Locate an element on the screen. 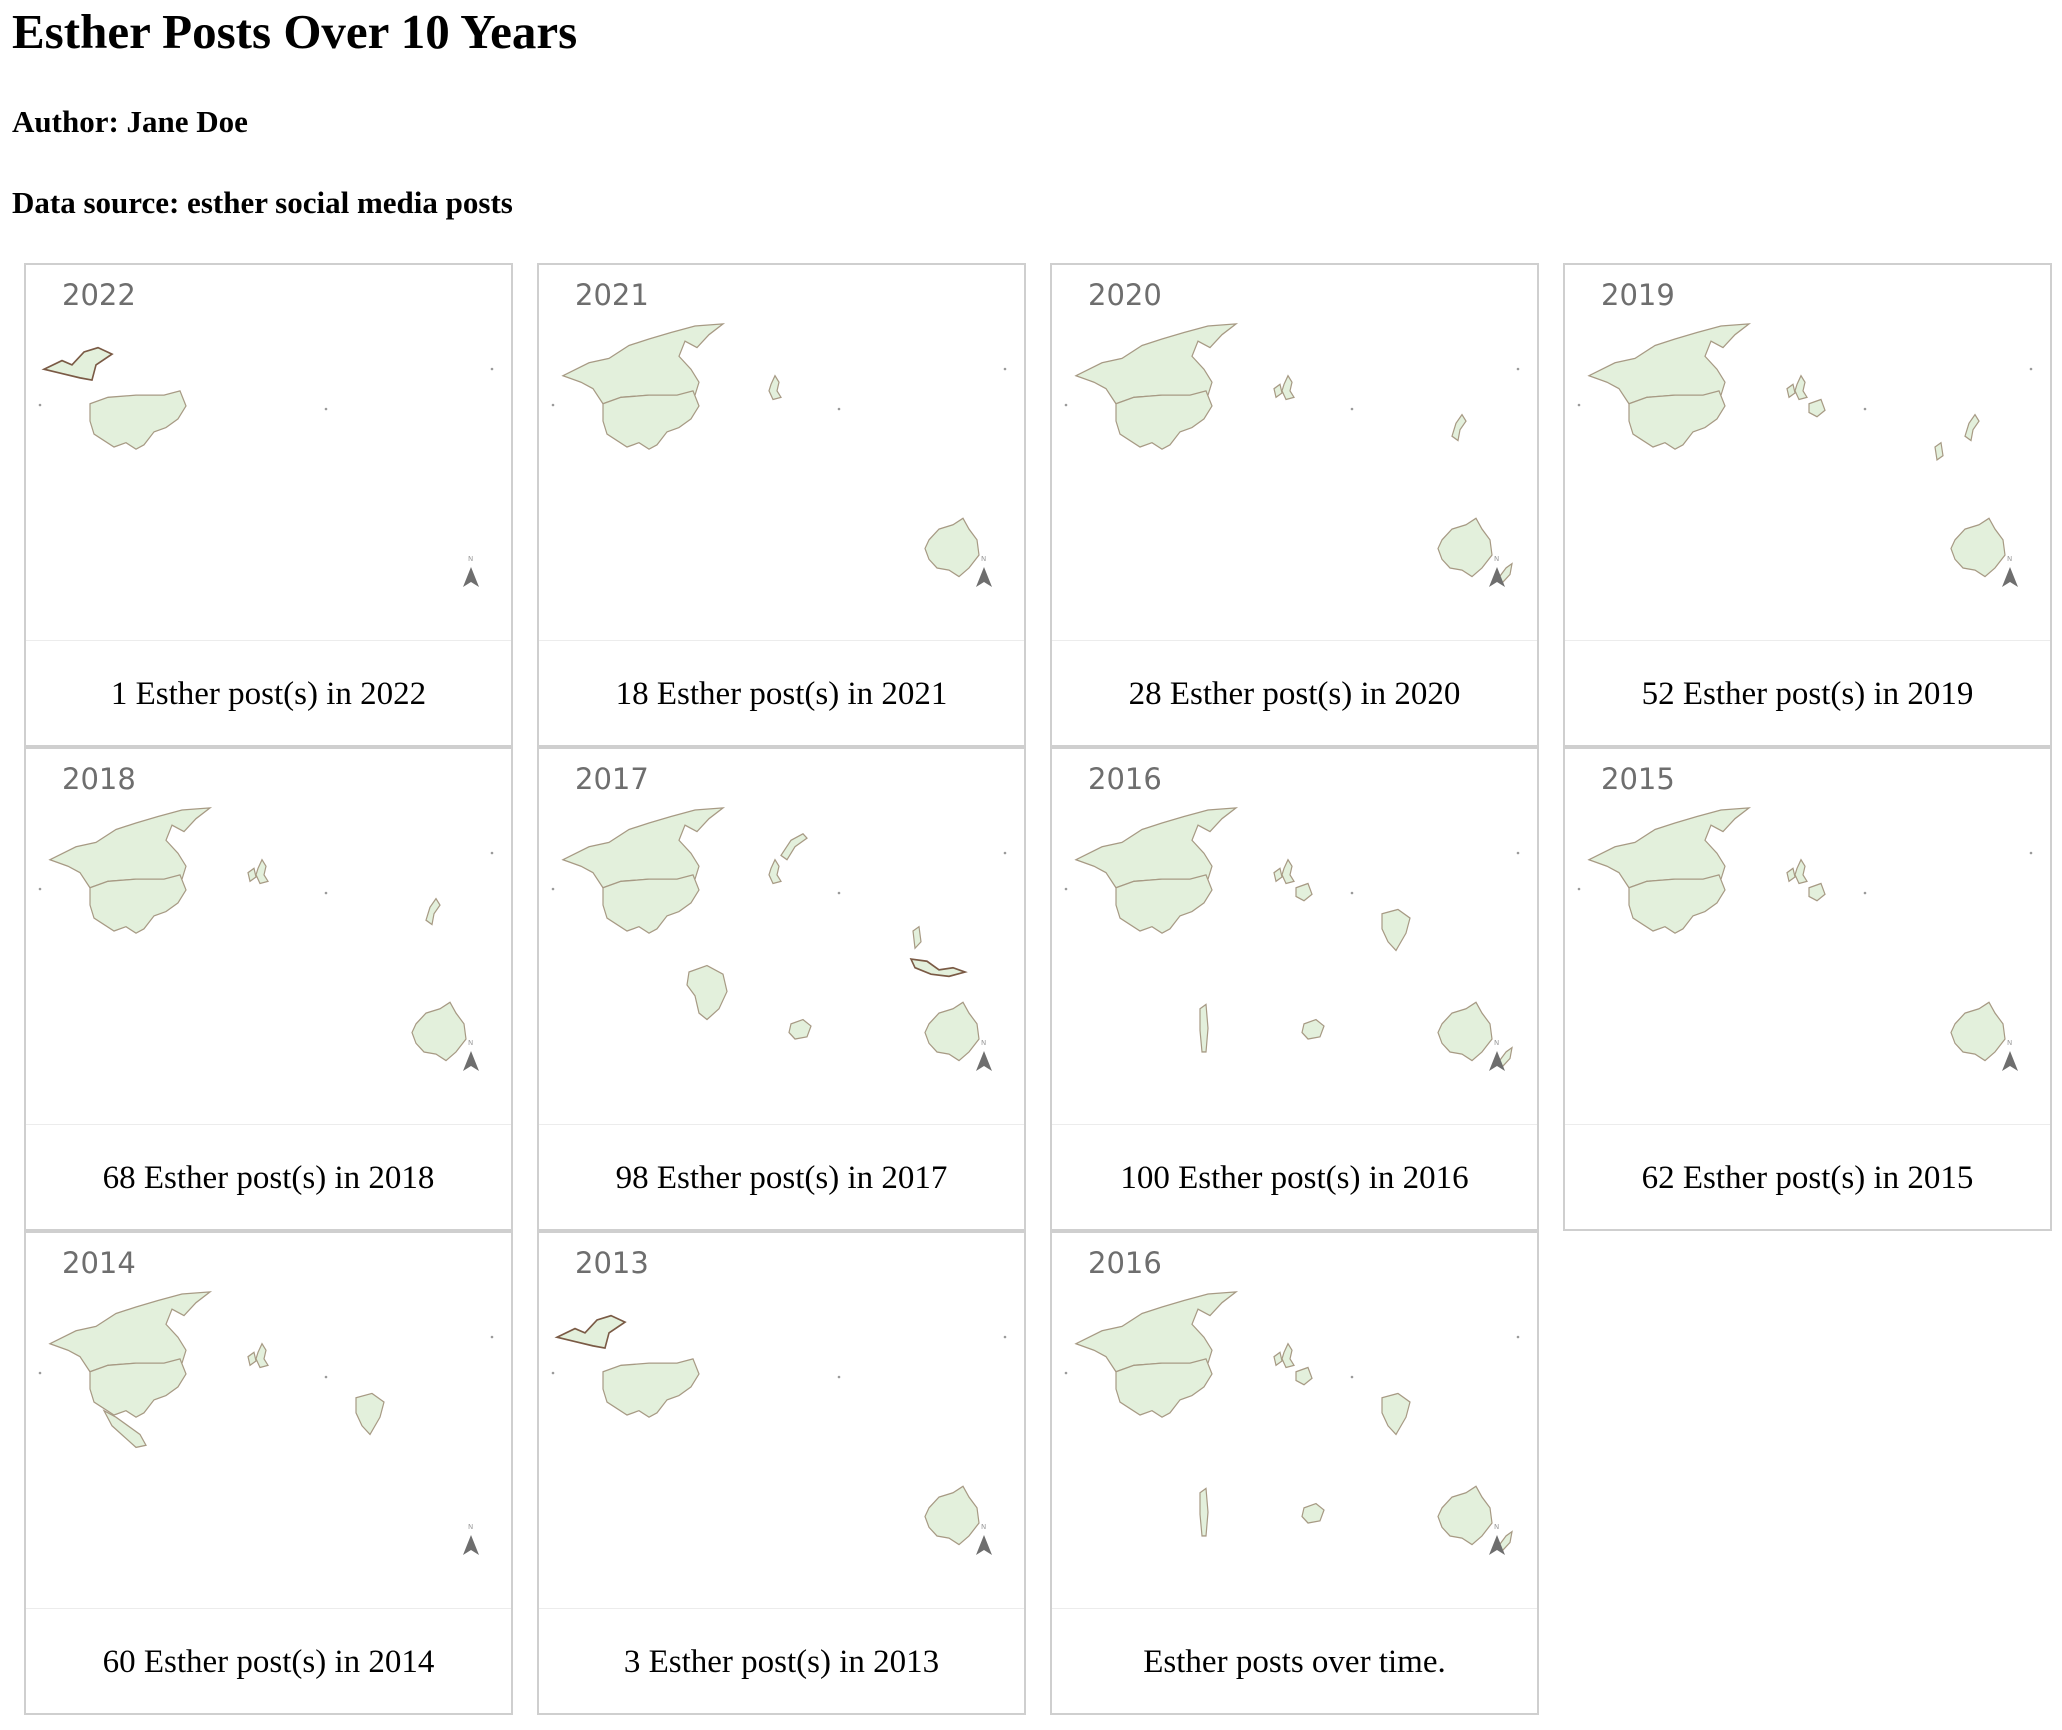 This screenshot has width=2062, height=1730. map-card: N 2016 100 Esther post(s) in 2016 is located at coordinates (1294, 989).